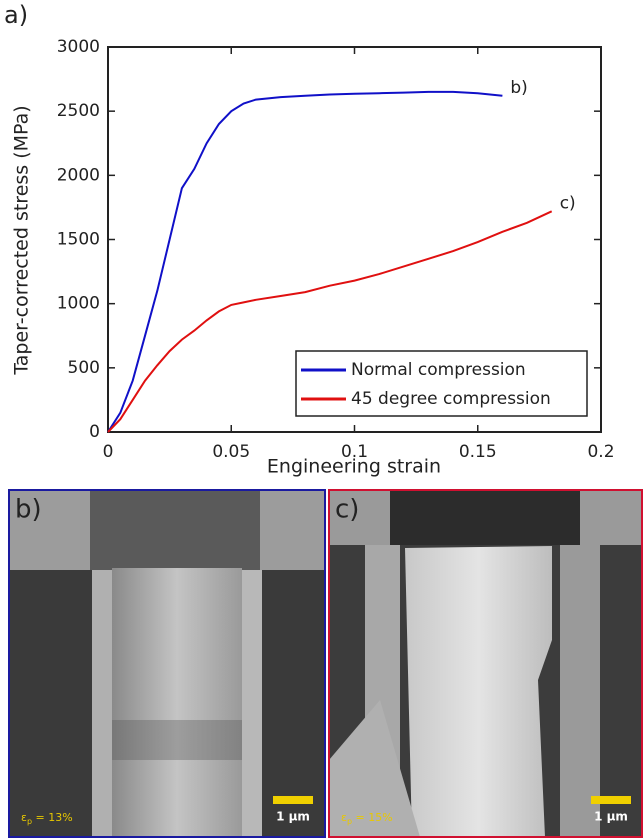  I want to click on y-tick-label: 3000, so click(78, 47).